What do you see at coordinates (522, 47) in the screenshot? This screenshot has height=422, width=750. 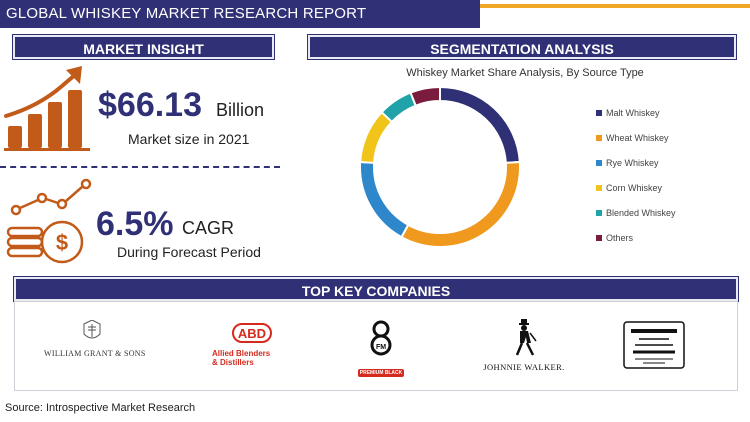 I see `segmentation-heading: SEGMENTATION ANALYSIS` at bounding box center [522, 47].